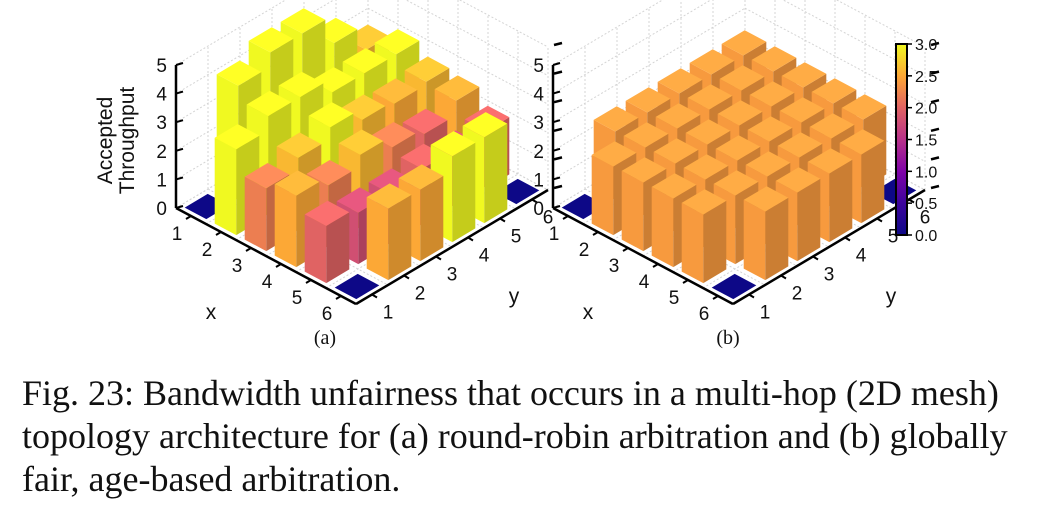 This screenshot has height=525, width=1053. I want to click on x-tick-label: 2, so click(584, 250).